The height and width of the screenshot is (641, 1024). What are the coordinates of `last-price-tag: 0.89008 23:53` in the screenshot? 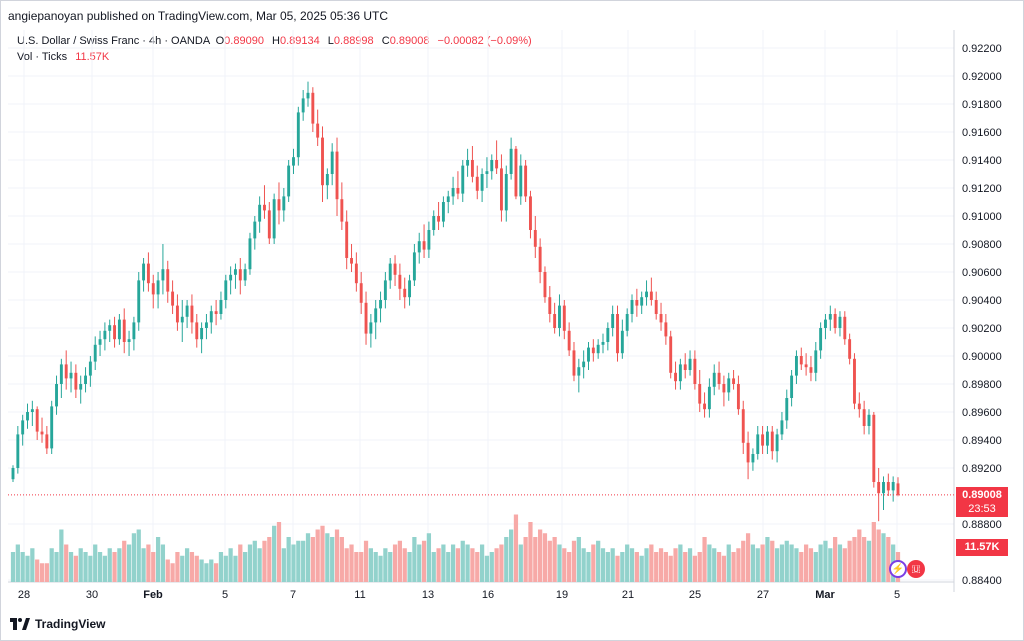 It's located at (982, 502).